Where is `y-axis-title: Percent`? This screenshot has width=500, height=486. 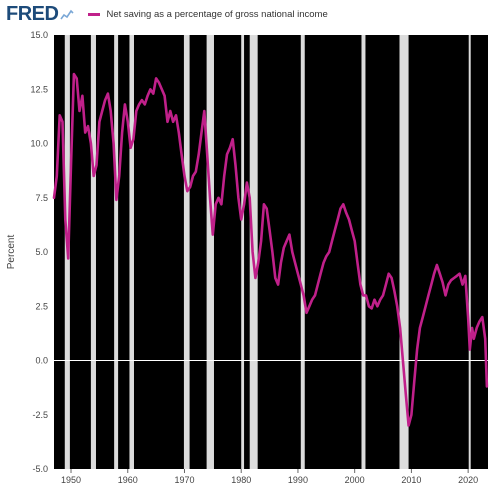
y-axis-title: Percent is located at coordinates (11, 252).